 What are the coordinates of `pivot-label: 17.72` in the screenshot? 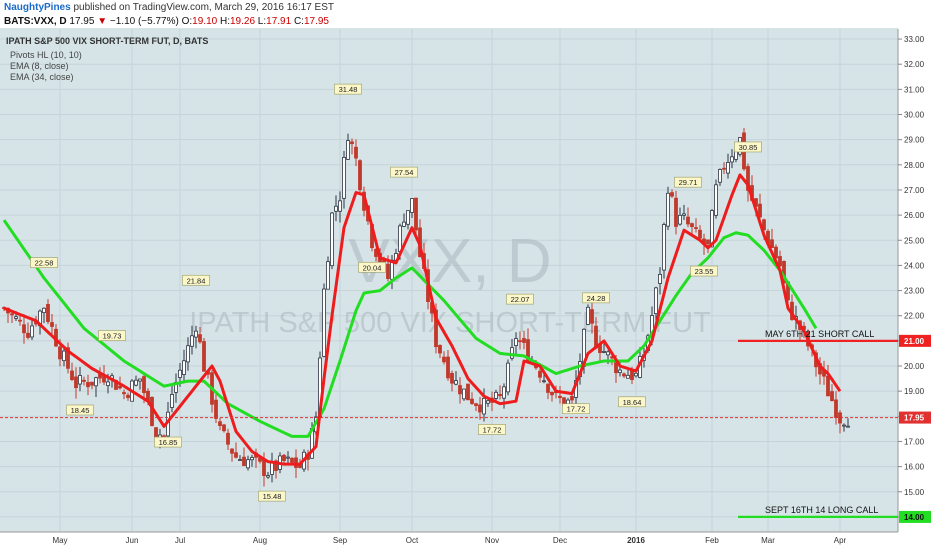 It's located at (576, 409).